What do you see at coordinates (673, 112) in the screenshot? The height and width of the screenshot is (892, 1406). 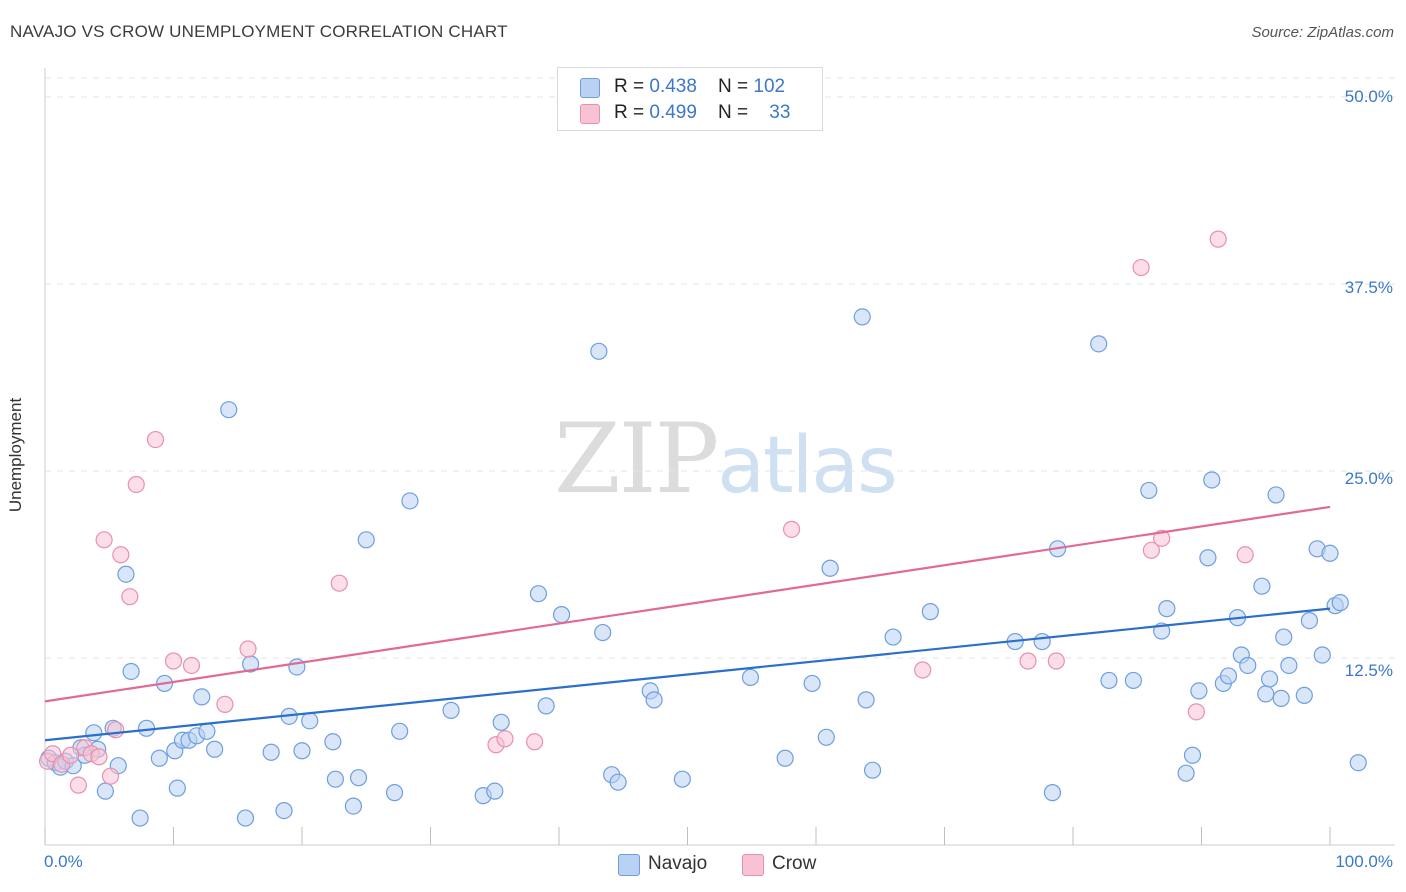 I see `crow-r-value: 0.499` at bounding box center [673, 112].